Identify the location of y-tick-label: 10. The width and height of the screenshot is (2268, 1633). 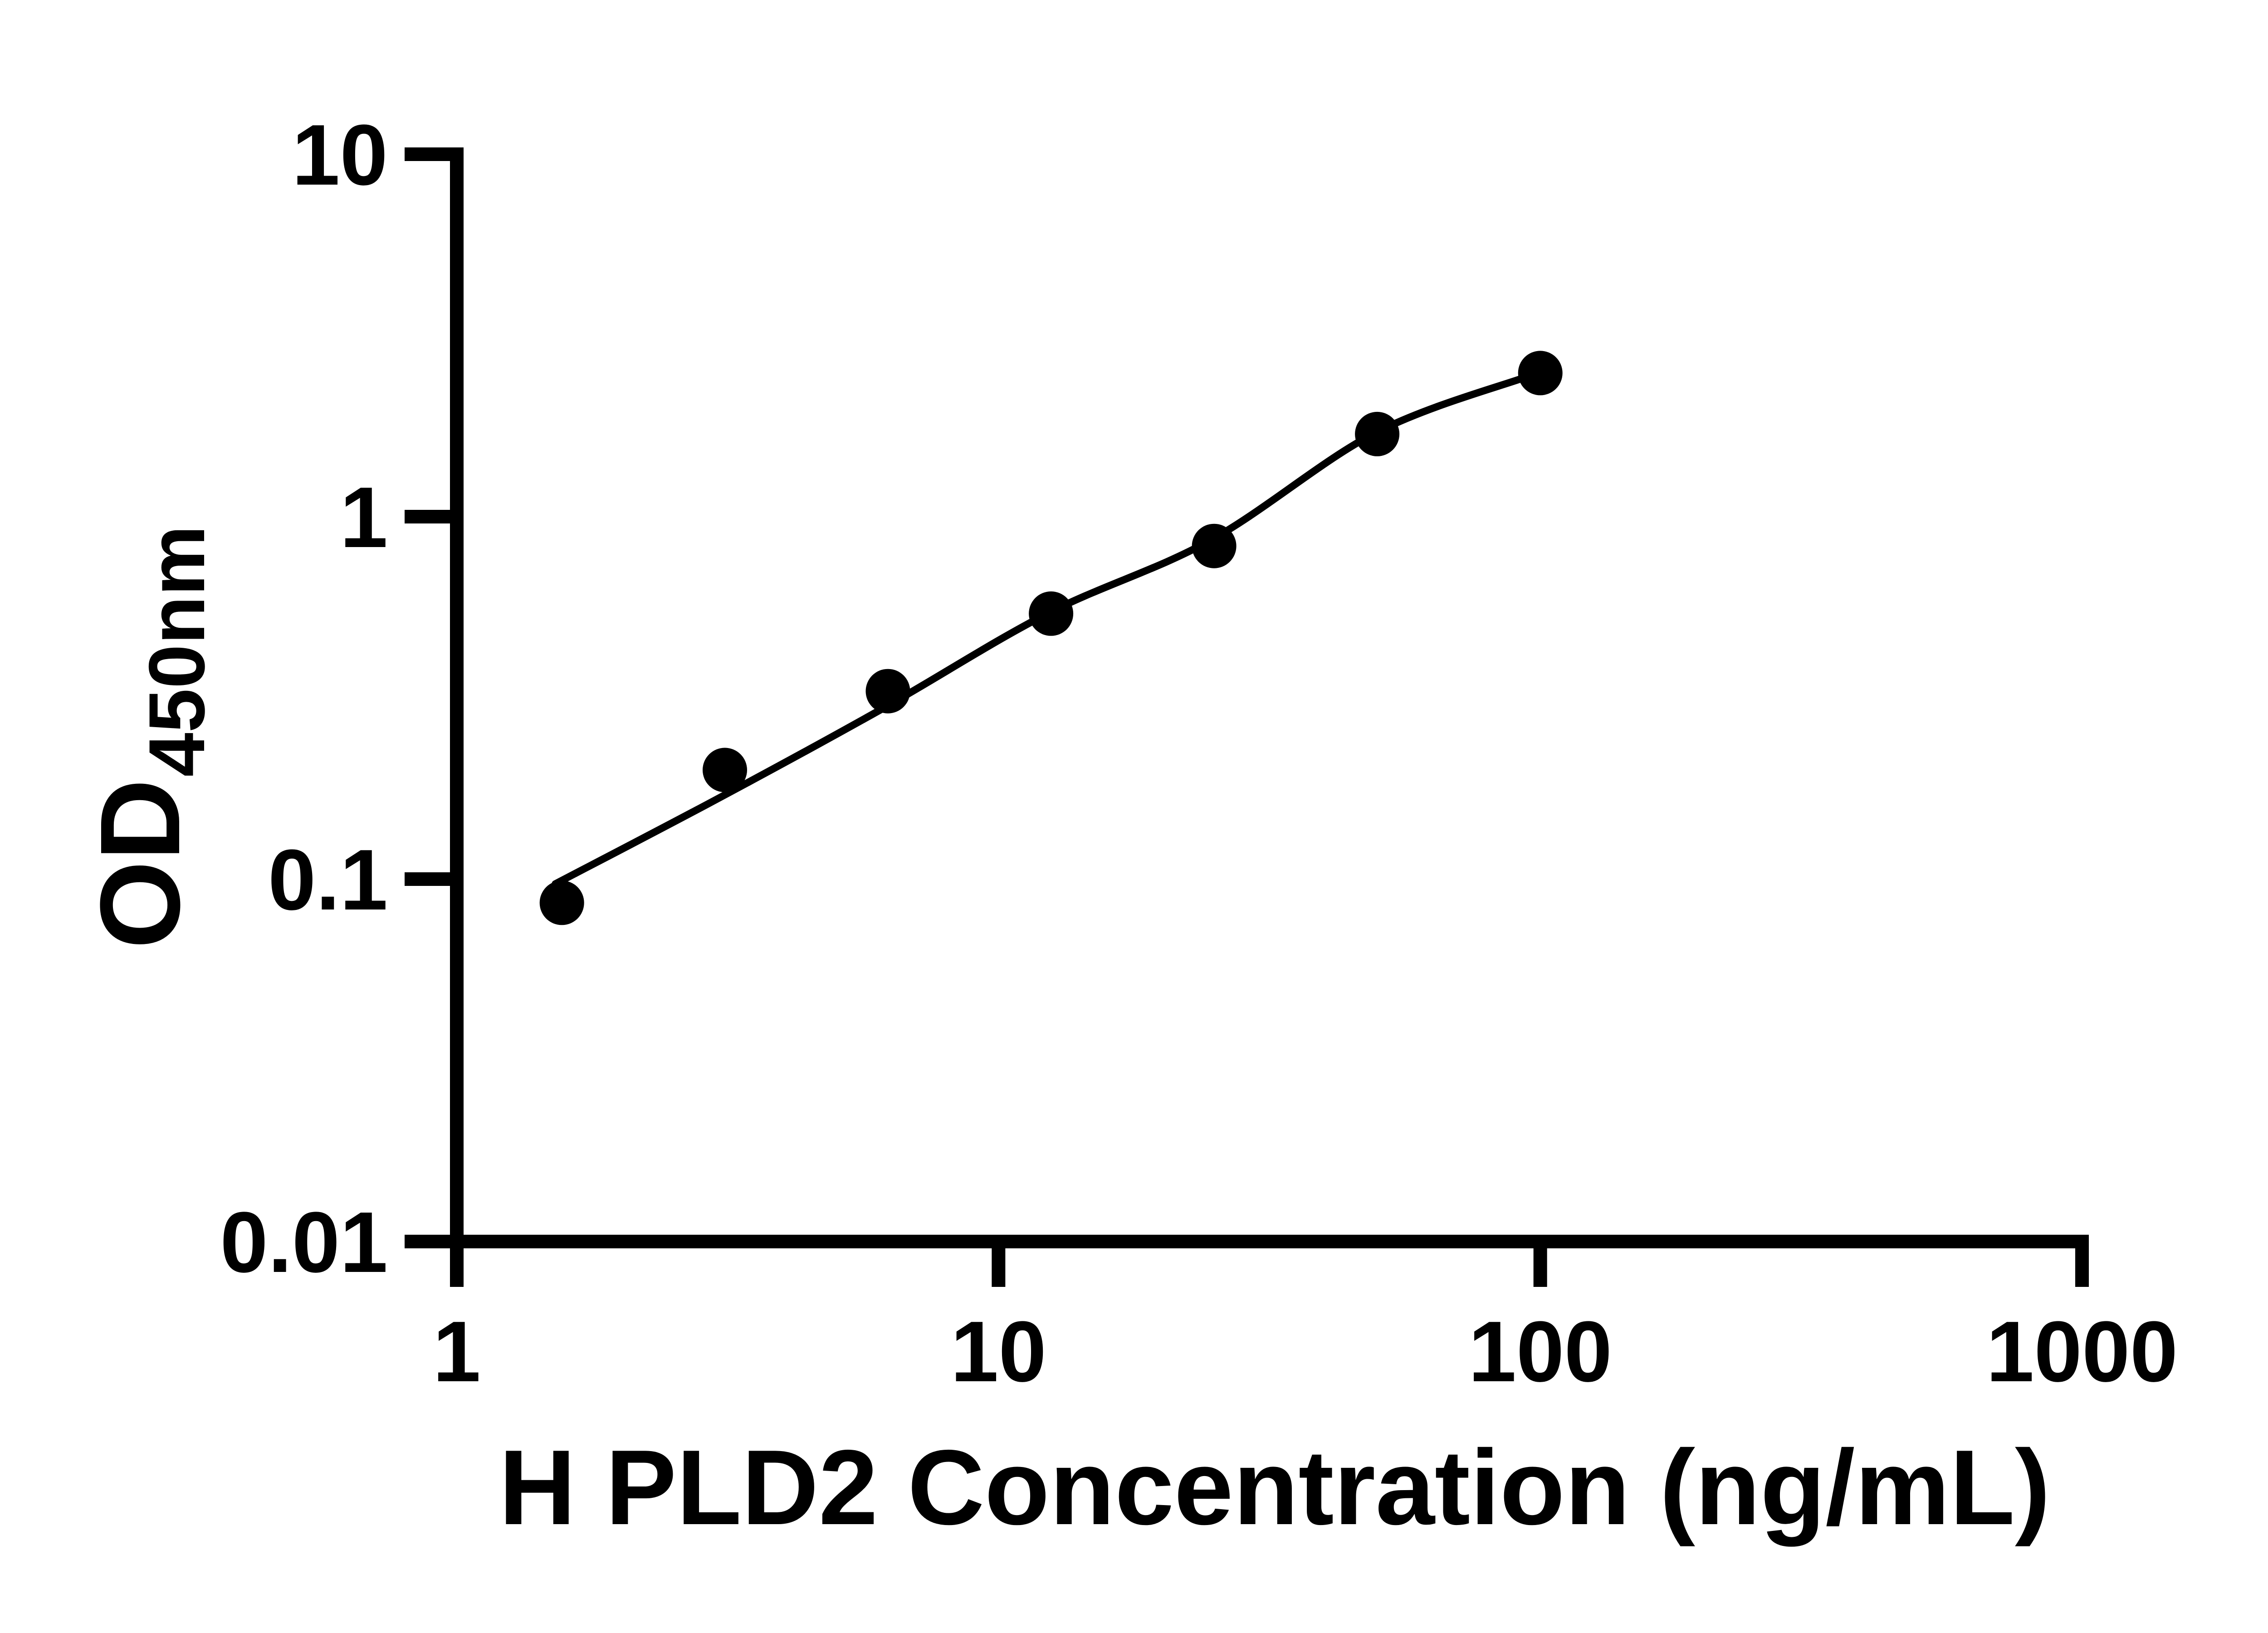
(340, 155).